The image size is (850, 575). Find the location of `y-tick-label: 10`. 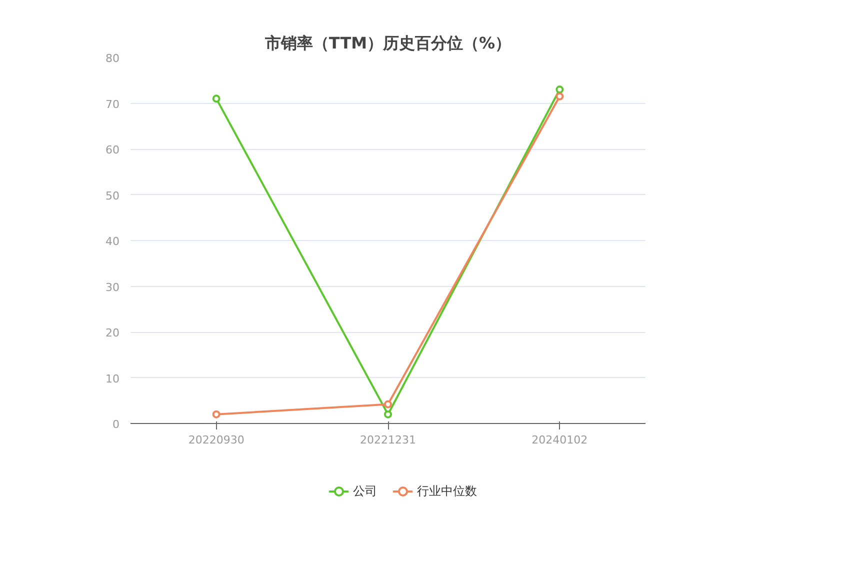

y-tick-label: 10 is located at coordinates (113, 379).